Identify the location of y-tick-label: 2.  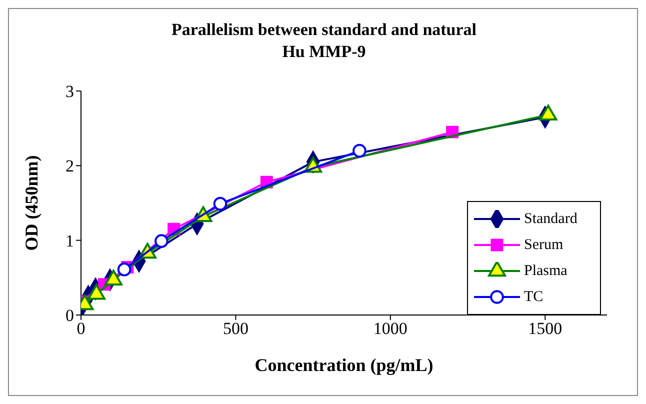
(70, 166).